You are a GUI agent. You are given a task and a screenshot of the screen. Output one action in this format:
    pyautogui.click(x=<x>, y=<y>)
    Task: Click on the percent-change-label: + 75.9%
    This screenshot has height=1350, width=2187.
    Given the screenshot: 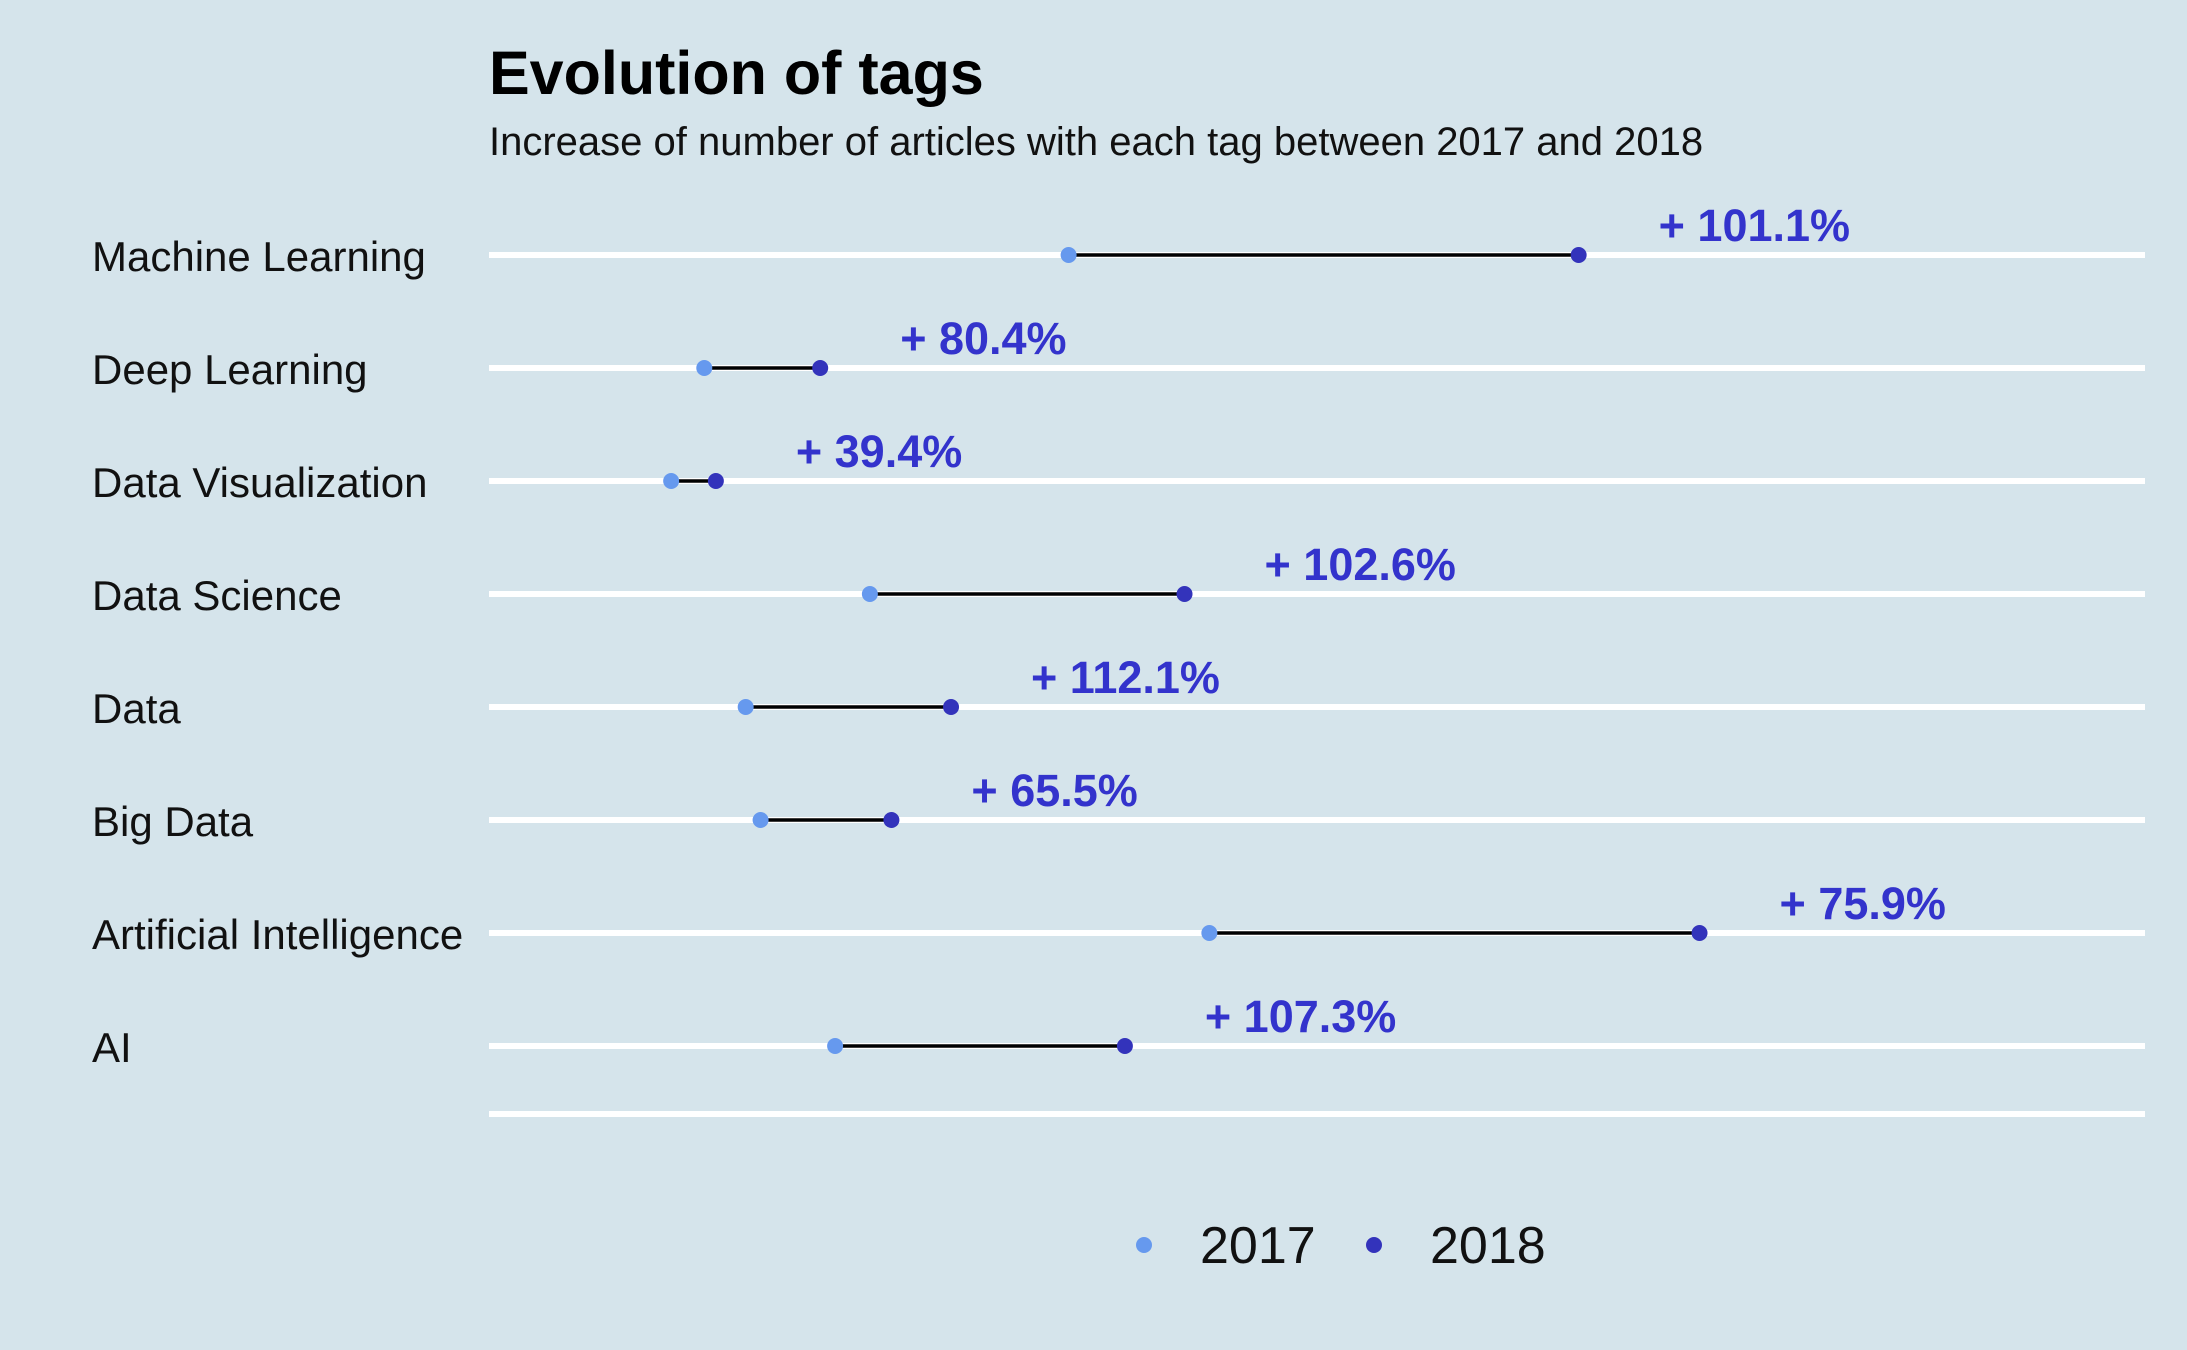 What is the action you would take?
    pyautogui.click(x=1863, y=903)
    